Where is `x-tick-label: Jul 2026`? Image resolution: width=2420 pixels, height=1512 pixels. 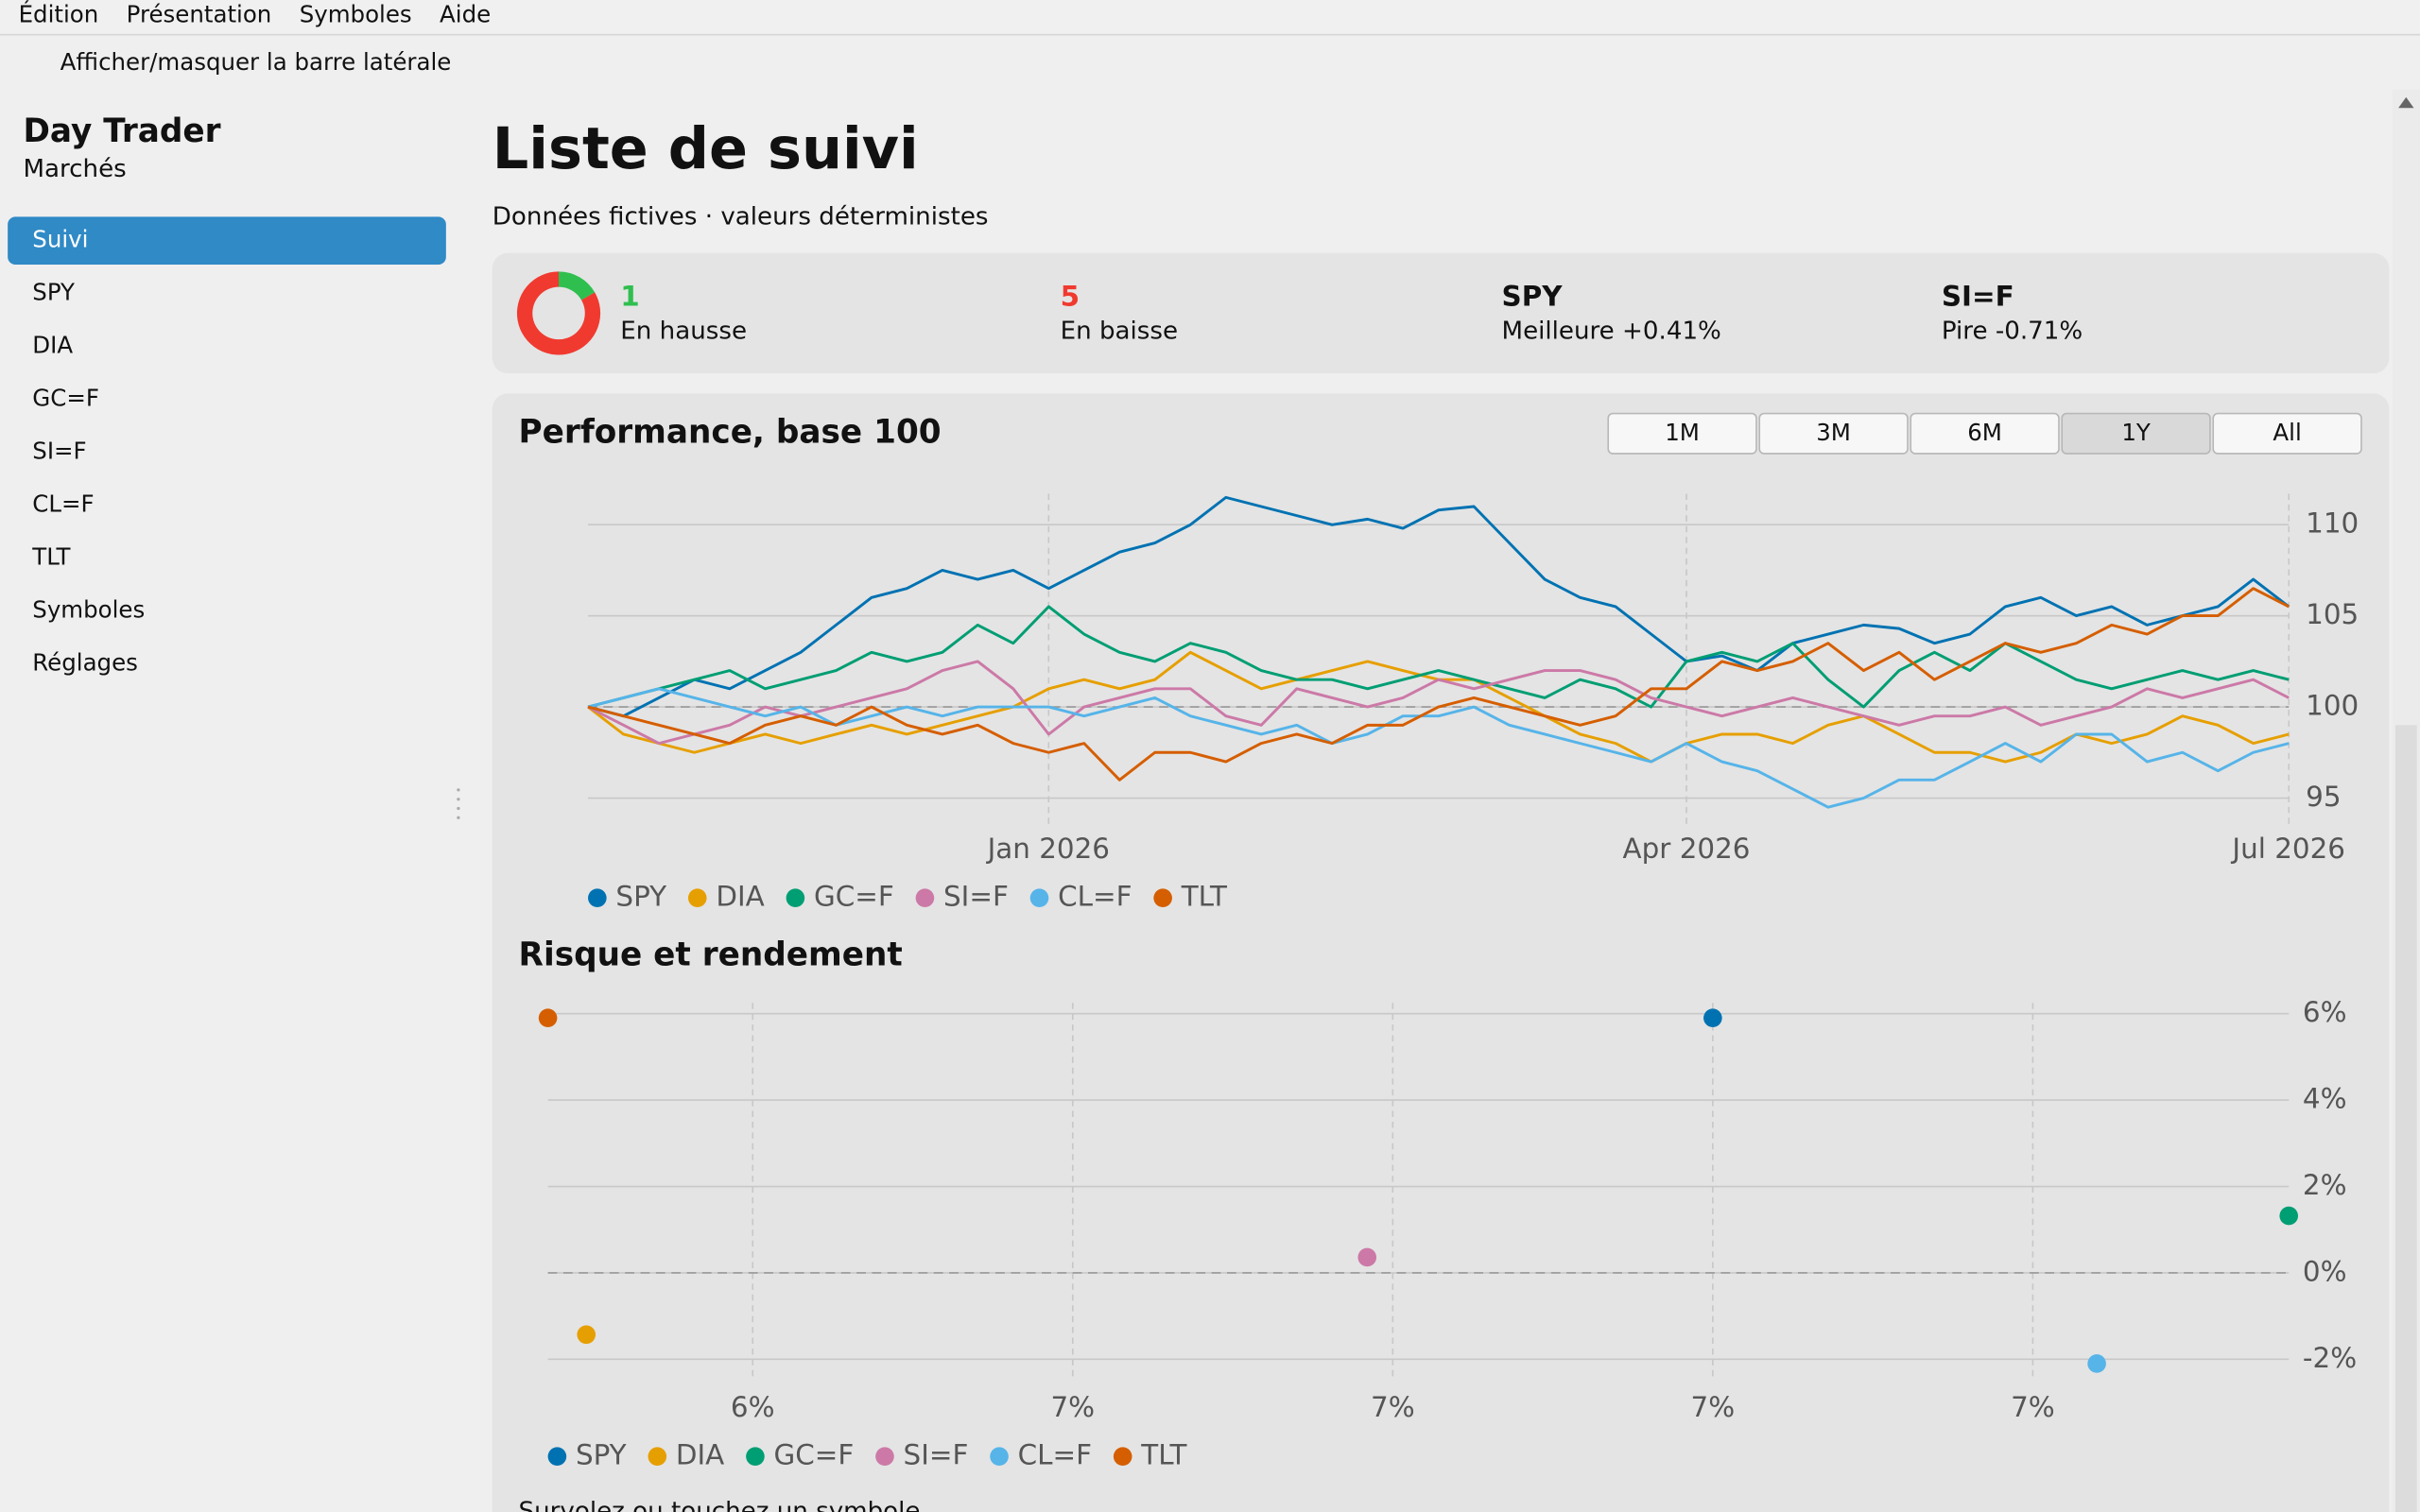
x-tick-label: Jul 2026 is located at coordinates (2287, 849).